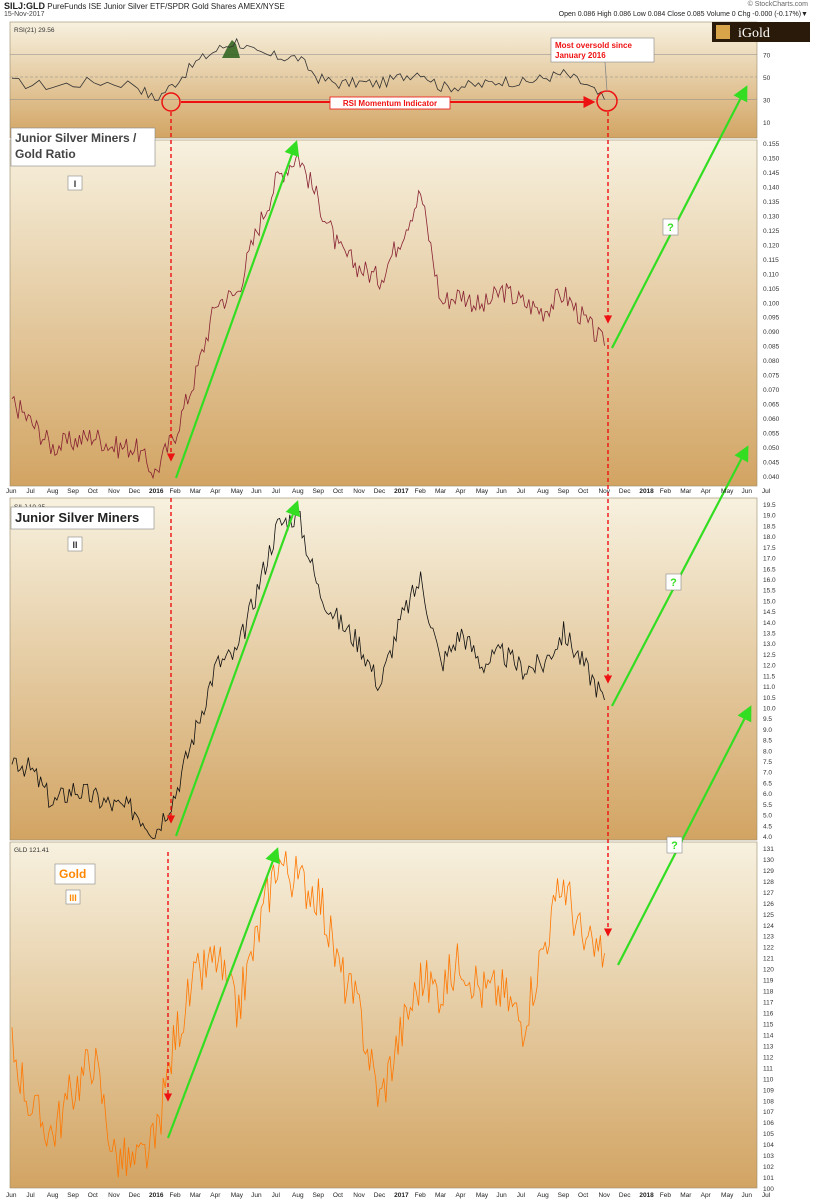 The height and width of the screenshot is (1200, 814). What do you see at coordinates (771, 144) in the screenshot?
I see `ratio-tick-label: 0.155` at bounding box center [771, 144].